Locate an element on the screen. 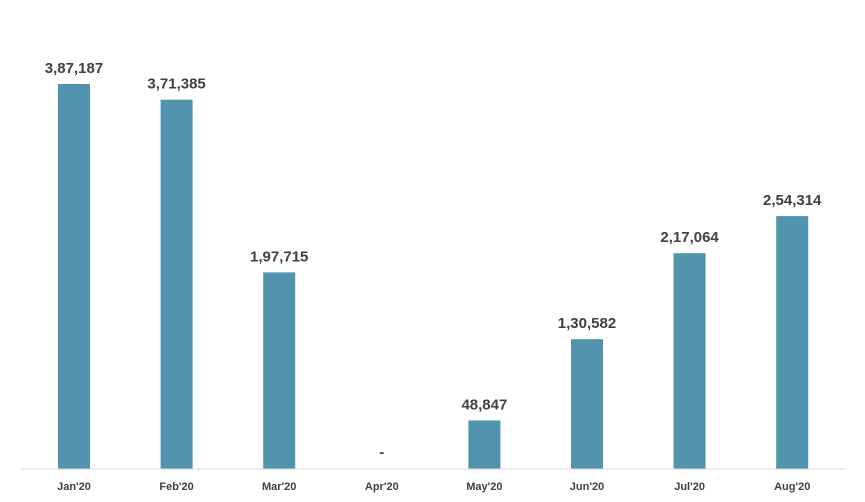 The height and width of the screenshot is (502, 865). bar-value-label: 48,847 is located at coordinates (484, 404).